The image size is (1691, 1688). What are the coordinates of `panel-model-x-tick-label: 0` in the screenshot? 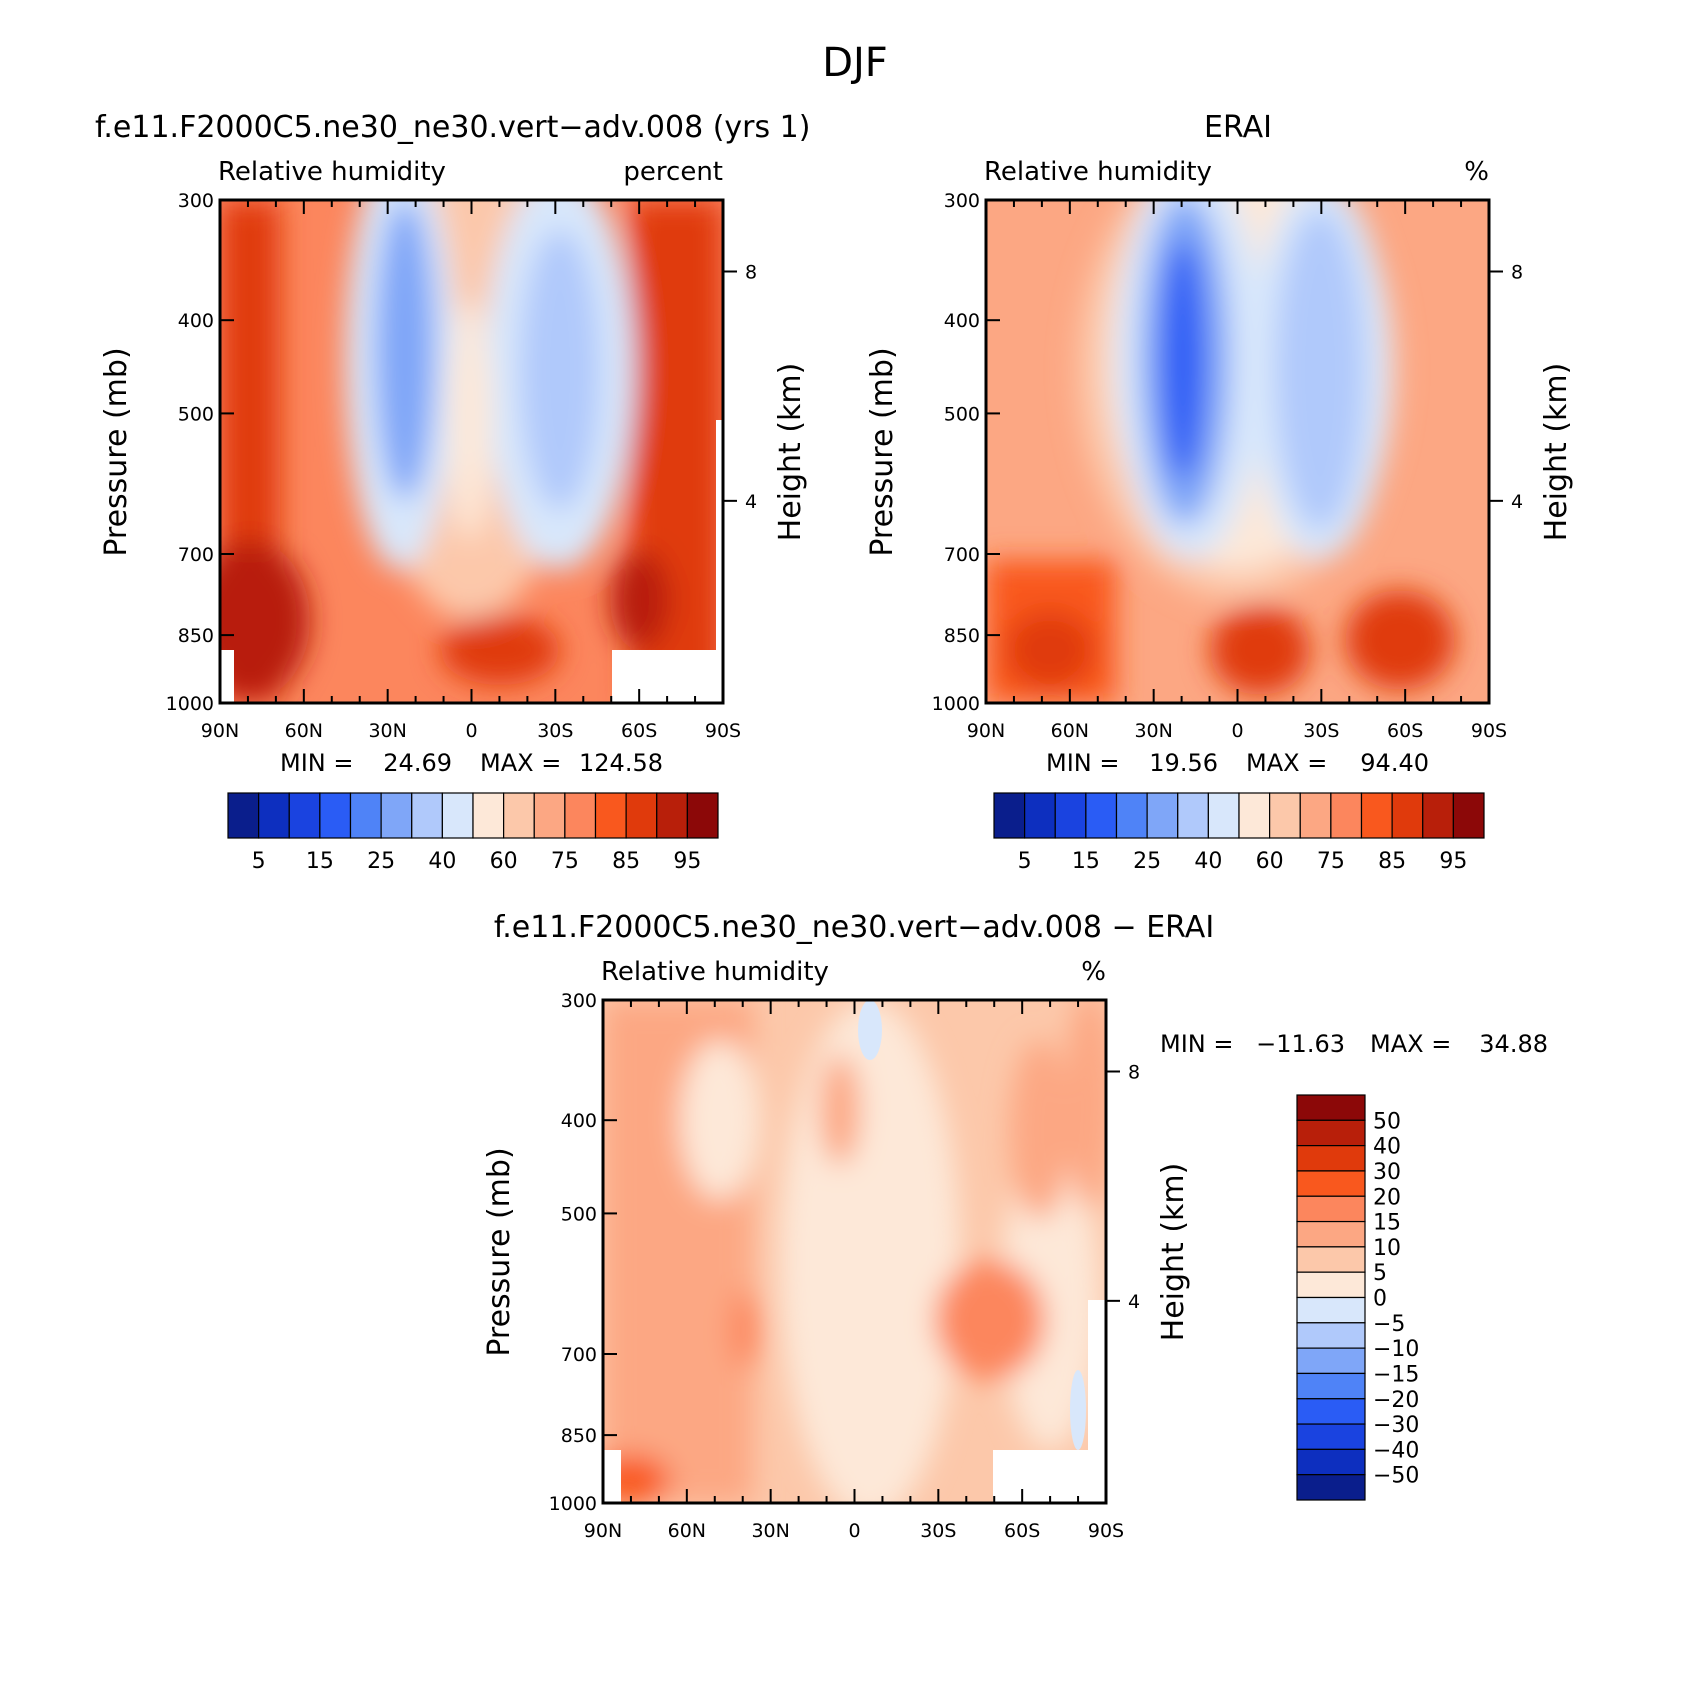 It's located at (471, 731).